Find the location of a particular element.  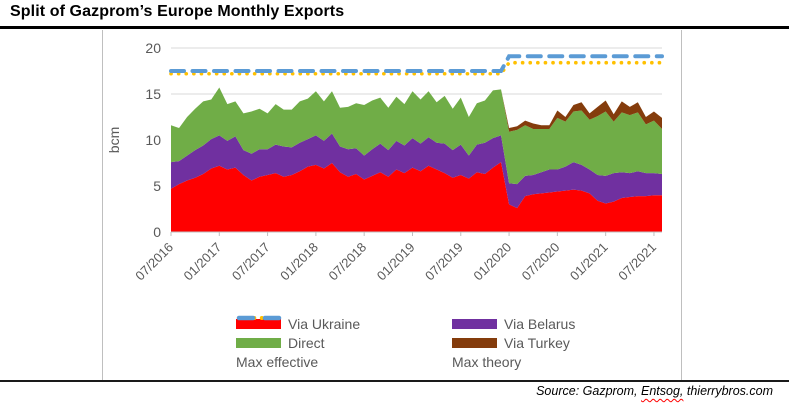

y-axis-tick-label: 5 is located at coordinates (157, 186).